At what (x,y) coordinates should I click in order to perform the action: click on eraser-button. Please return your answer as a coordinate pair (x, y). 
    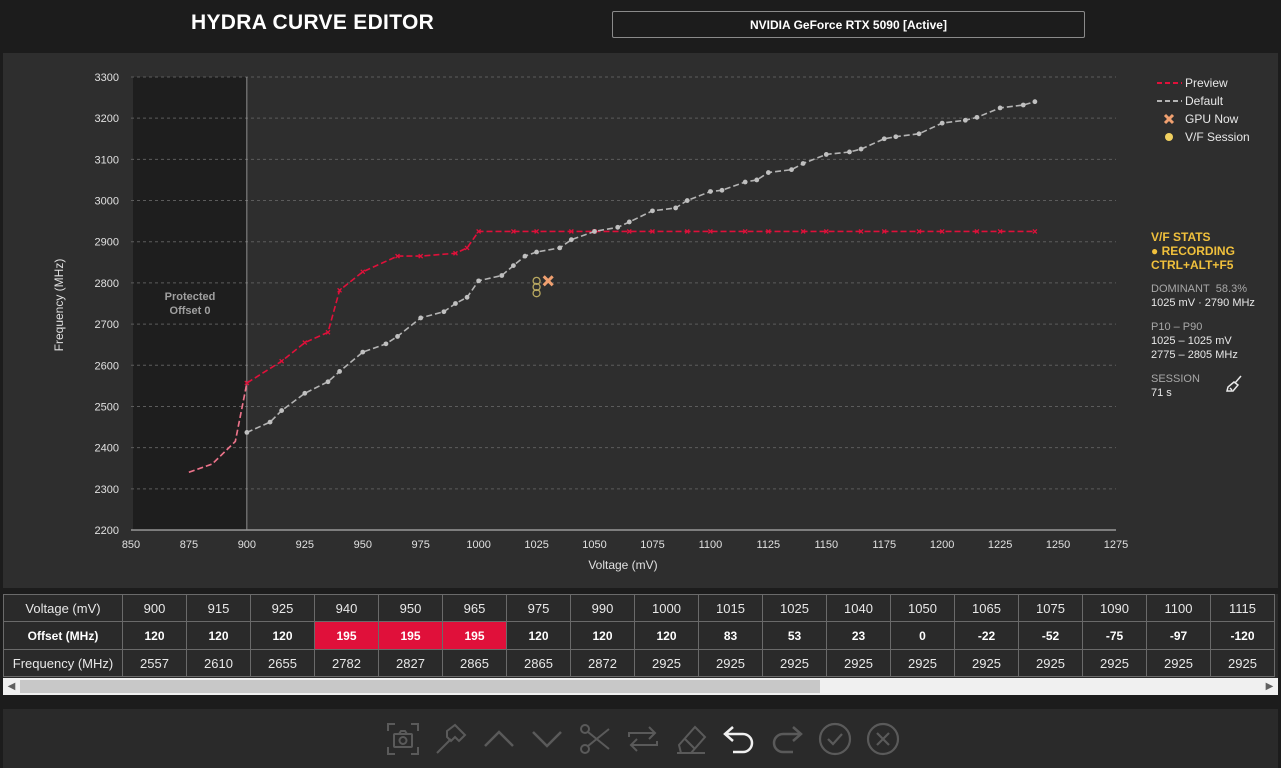
    Looking at the image, I should click on (691, 739).